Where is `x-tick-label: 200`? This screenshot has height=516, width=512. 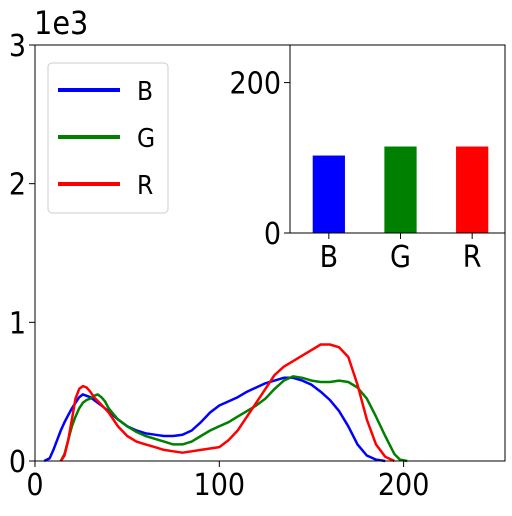 x-tick-label: 200 is located at coordinates (404, 485).